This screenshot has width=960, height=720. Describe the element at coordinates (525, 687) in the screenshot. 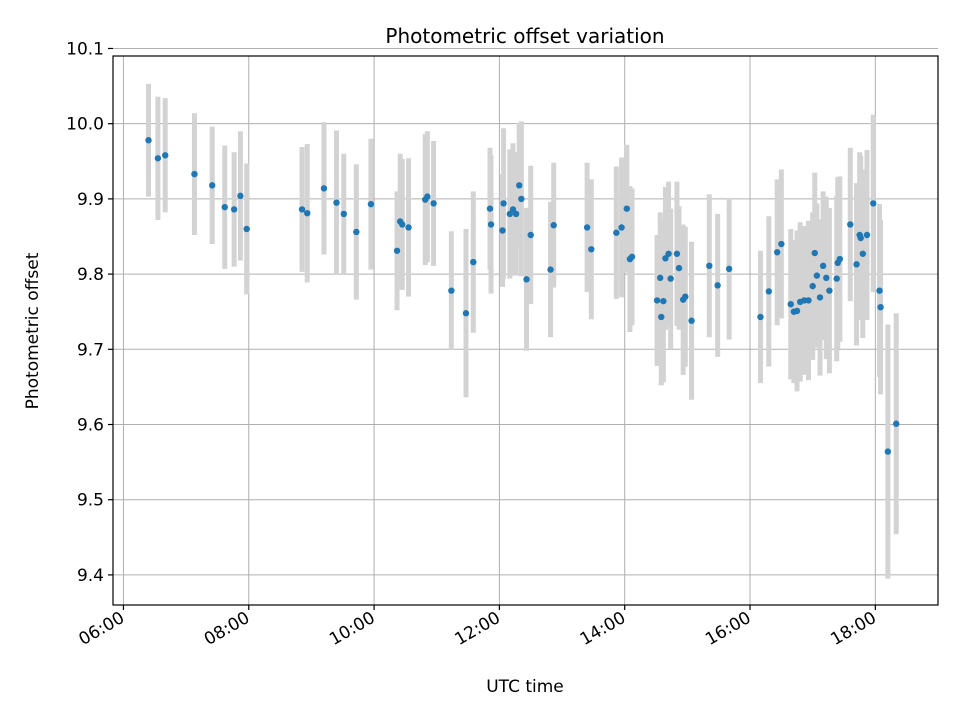

I see `x-axis-label: UTC time` at that location.